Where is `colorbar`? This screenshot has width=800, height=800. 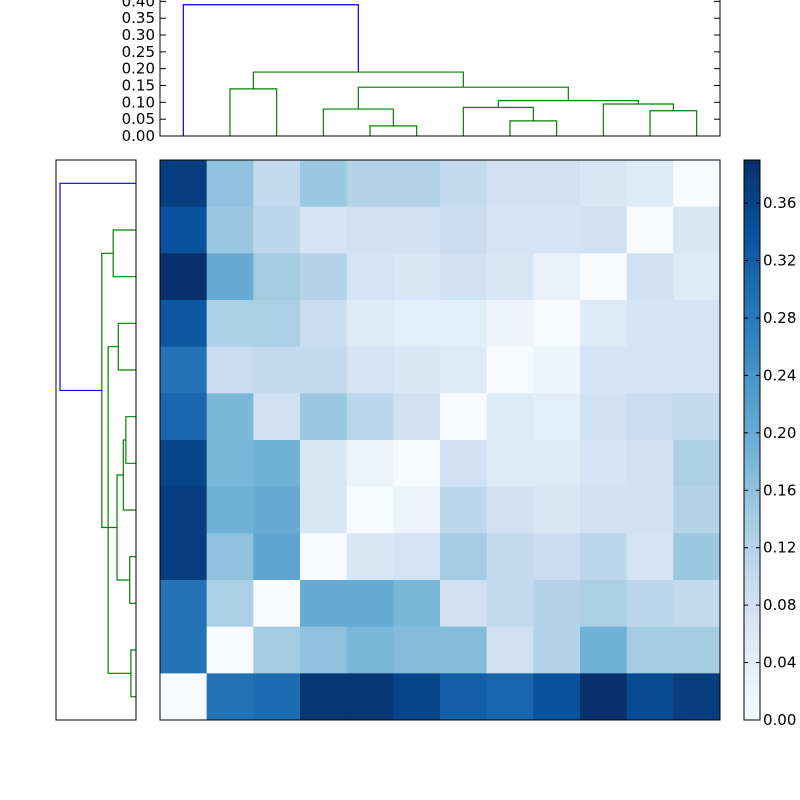 colorbar is located at coordinates (752, 440).